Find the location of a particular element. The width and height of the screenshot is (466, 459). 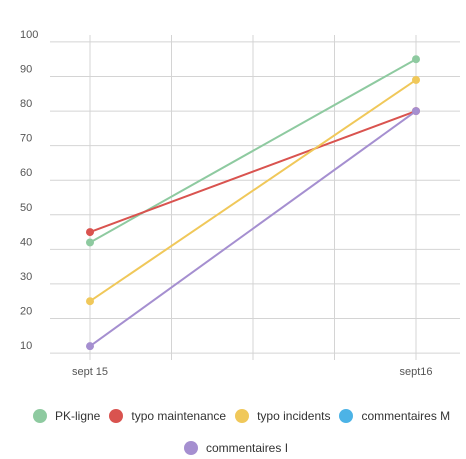

legend-item: typo maintenance is located at coordinates (167, 416).